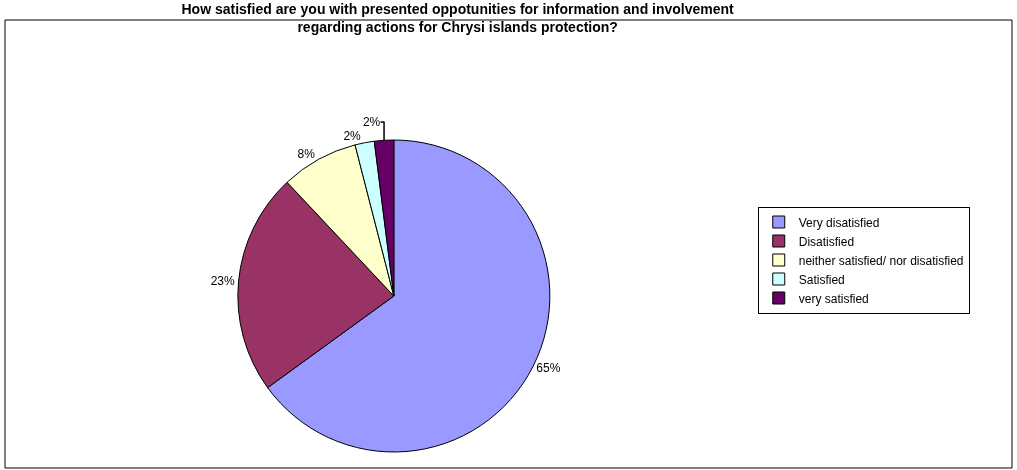 The image size is (1017, 470). Describe the element at coordinates (881, 260) in the screenshot. I see `legend-label: neither satisfied/ nor disatisfied` at that location.